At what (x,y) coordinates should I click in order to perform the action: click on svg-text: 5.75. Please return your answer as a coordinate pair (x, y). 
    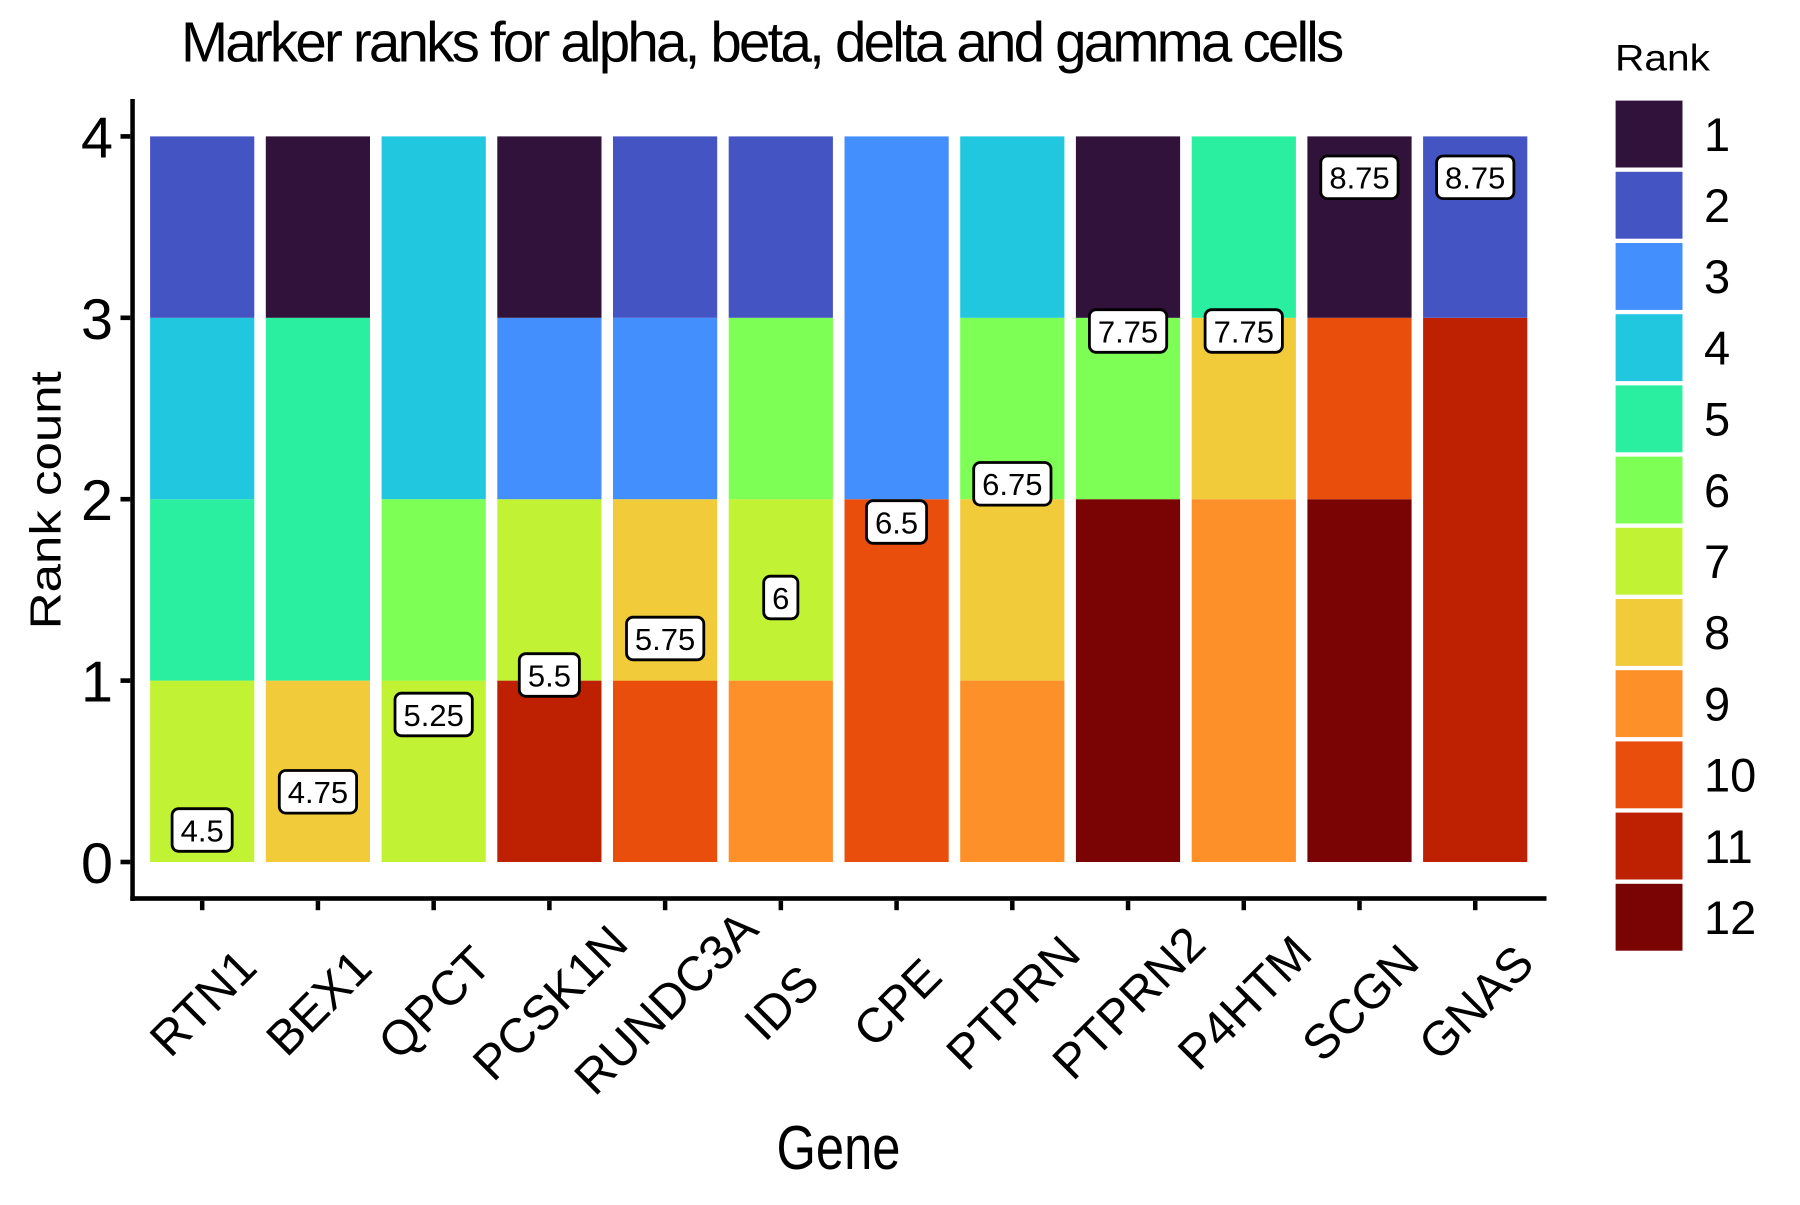
    Looking at the image, I should click on (665, 639).